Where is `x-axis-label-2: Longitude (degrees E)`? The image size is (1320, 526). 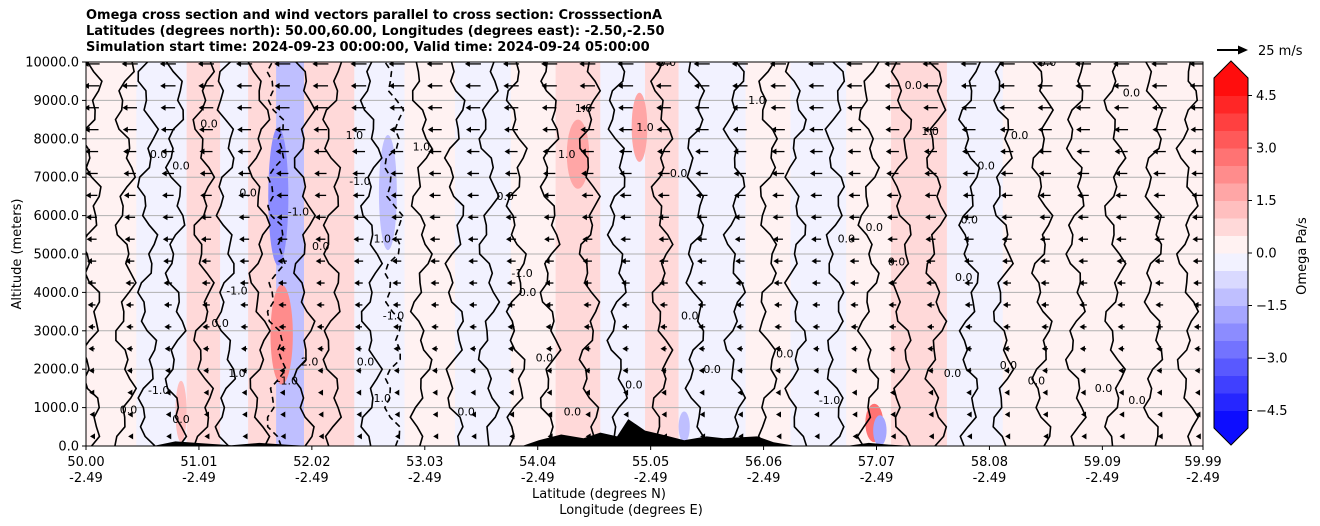 x-axis-label-2: Longitude (degrees E) is located at coordinates (631, 510).